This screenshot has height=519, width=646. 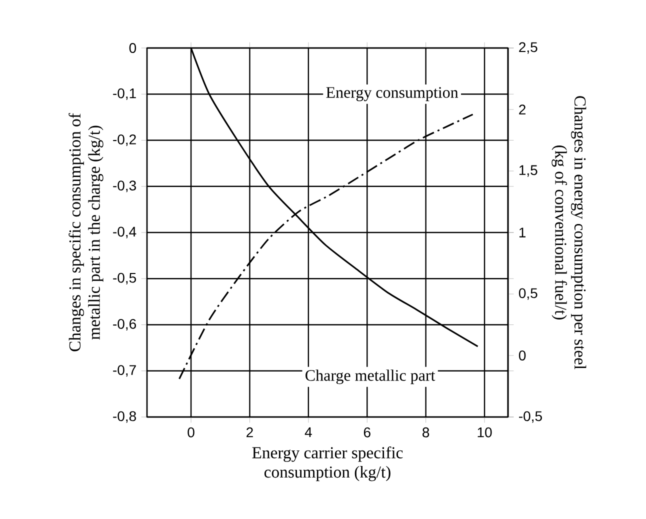 What do you see at coordinates (569, 233) in the screenshot?
I see `y2-axis-title: Changes in energy consumption per steel (kg of conventional fuel/t)` at bounding box center [569, 233].